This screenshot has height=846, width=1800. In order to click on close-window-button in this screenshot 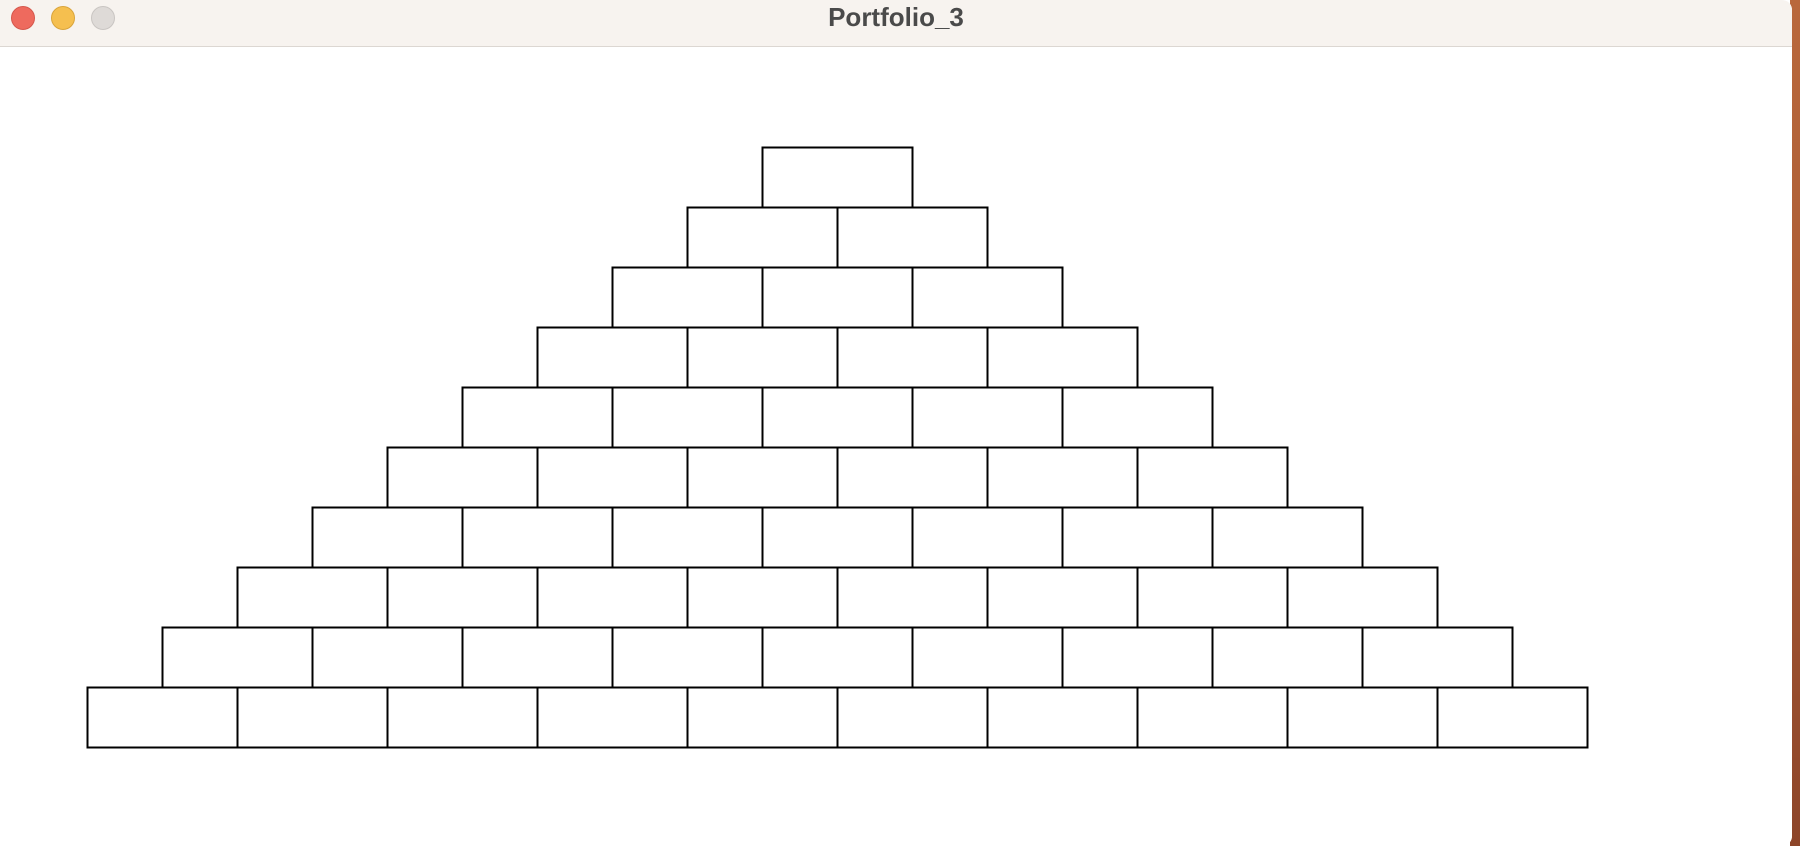, I will do `click(23, 18)`.